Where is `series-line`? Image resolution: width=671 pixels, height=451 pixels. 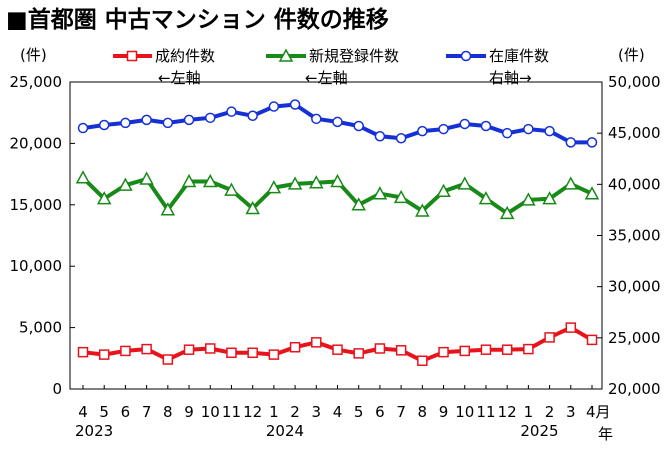
series-line is located at coordinates (338, 344).